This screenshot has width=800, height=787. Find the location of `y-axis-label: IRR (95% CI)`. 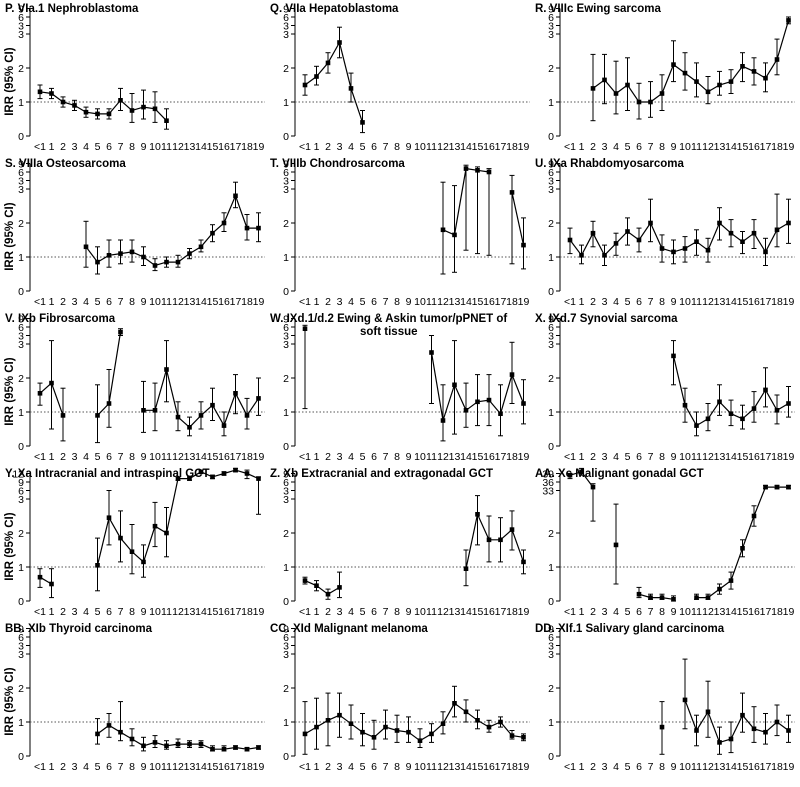

y-axis-label: IRR (95% CI) is located at coordinates (10, 546).